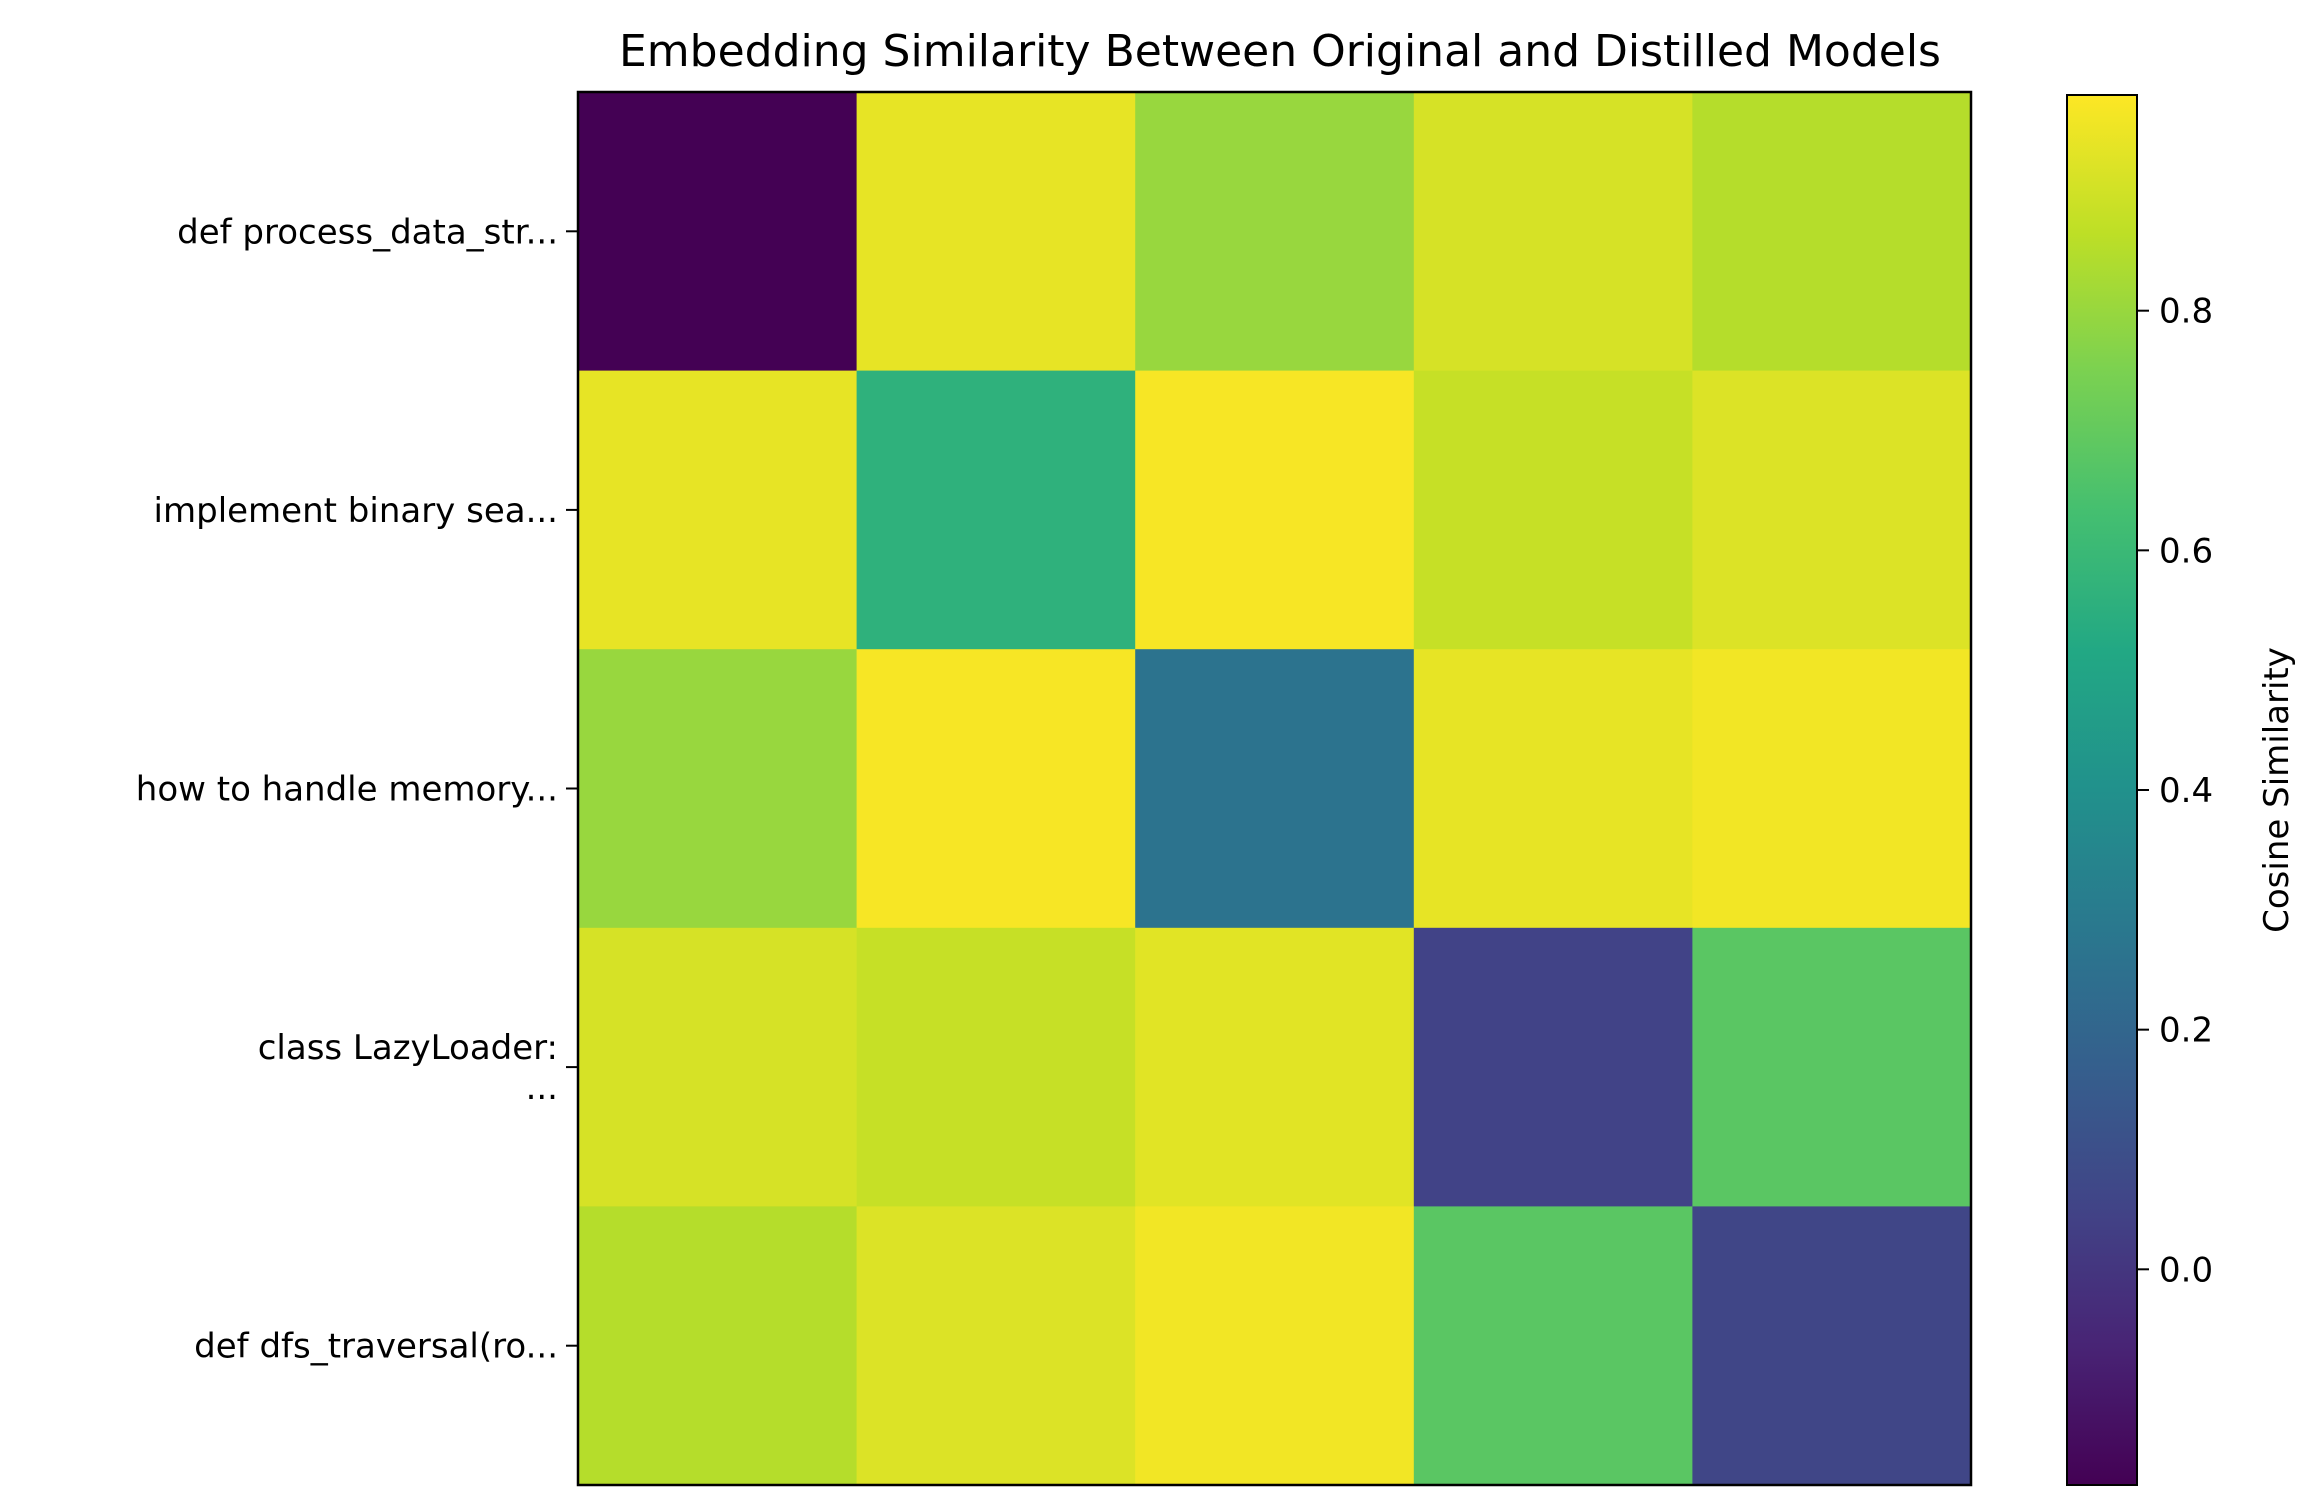 The height and width of the screenshot is (1509, 2308). What do you see at coordinates (1275, 1067) in the screenshot?
I see `heatmap-cell-r3-c2` at bounding box center [1275, 1067].